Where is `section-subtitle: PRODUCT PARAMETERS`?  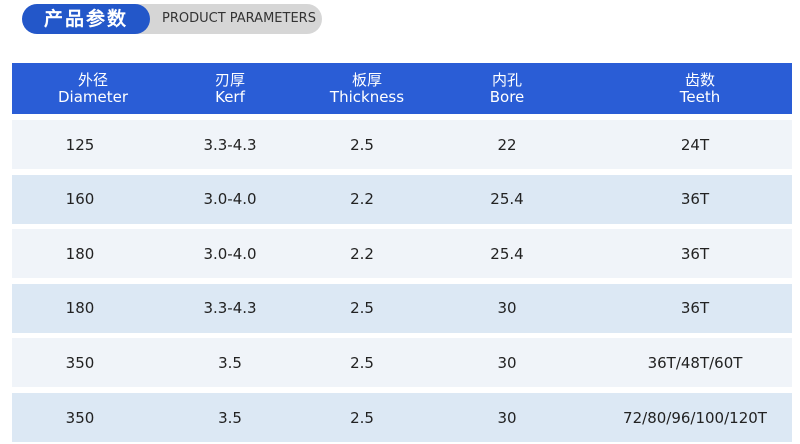
section-subtitle: PRODUCT PARAMETERS is located at coordinates (239, 18).